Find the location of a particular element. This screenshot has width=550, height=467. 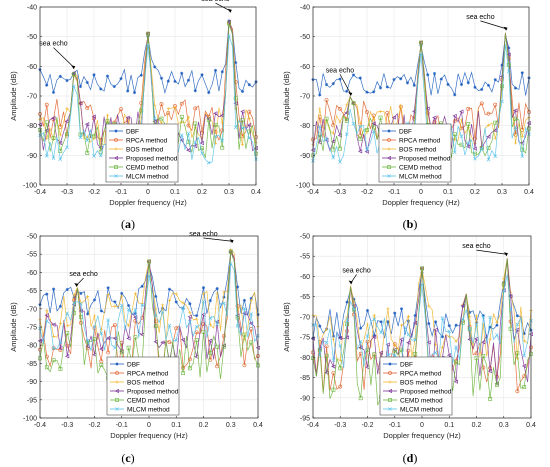

y-tick-label: -95 is located at coordinates (32, 400).